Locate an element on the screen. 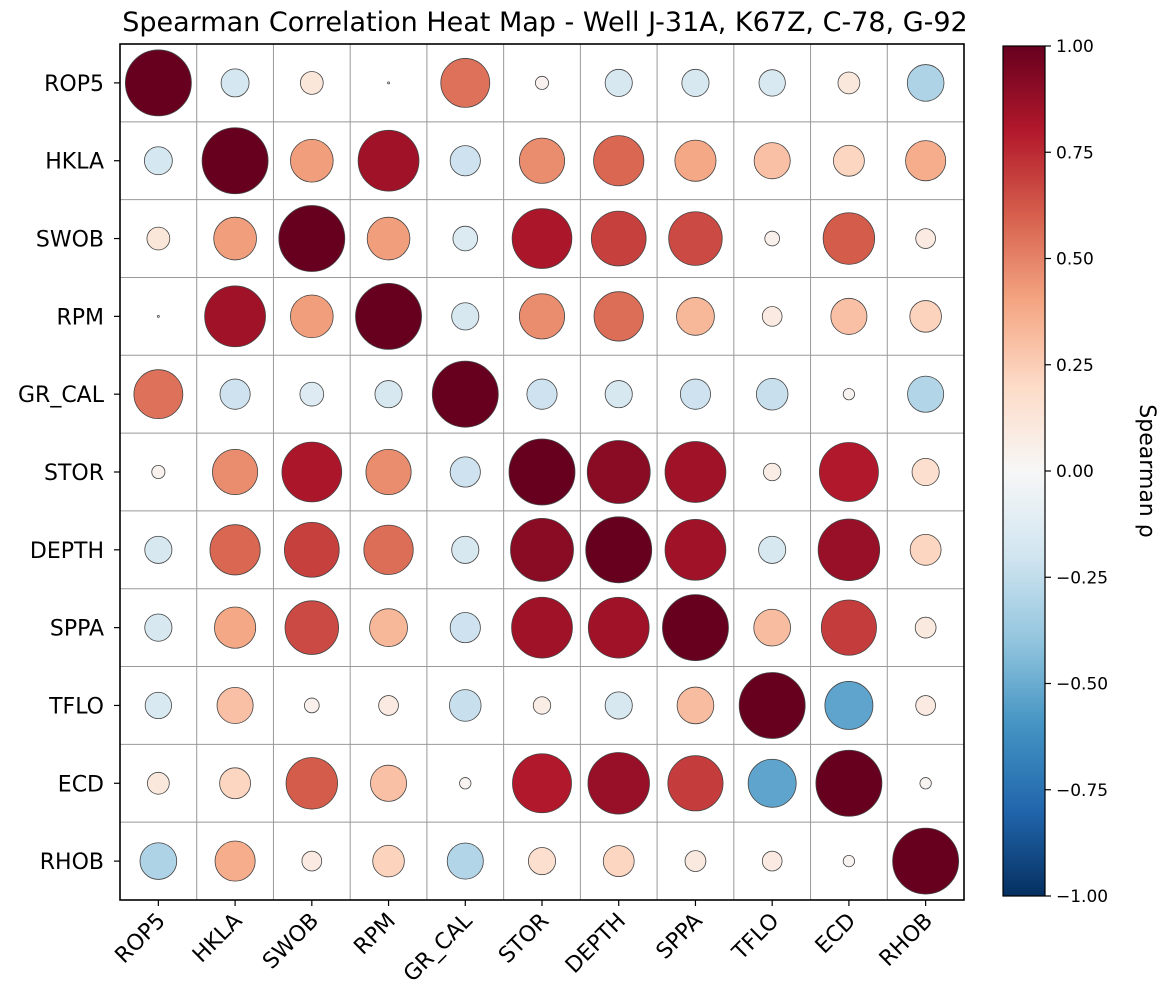  bubble-gr_cal-rhob is located at coordinates (926, 394).